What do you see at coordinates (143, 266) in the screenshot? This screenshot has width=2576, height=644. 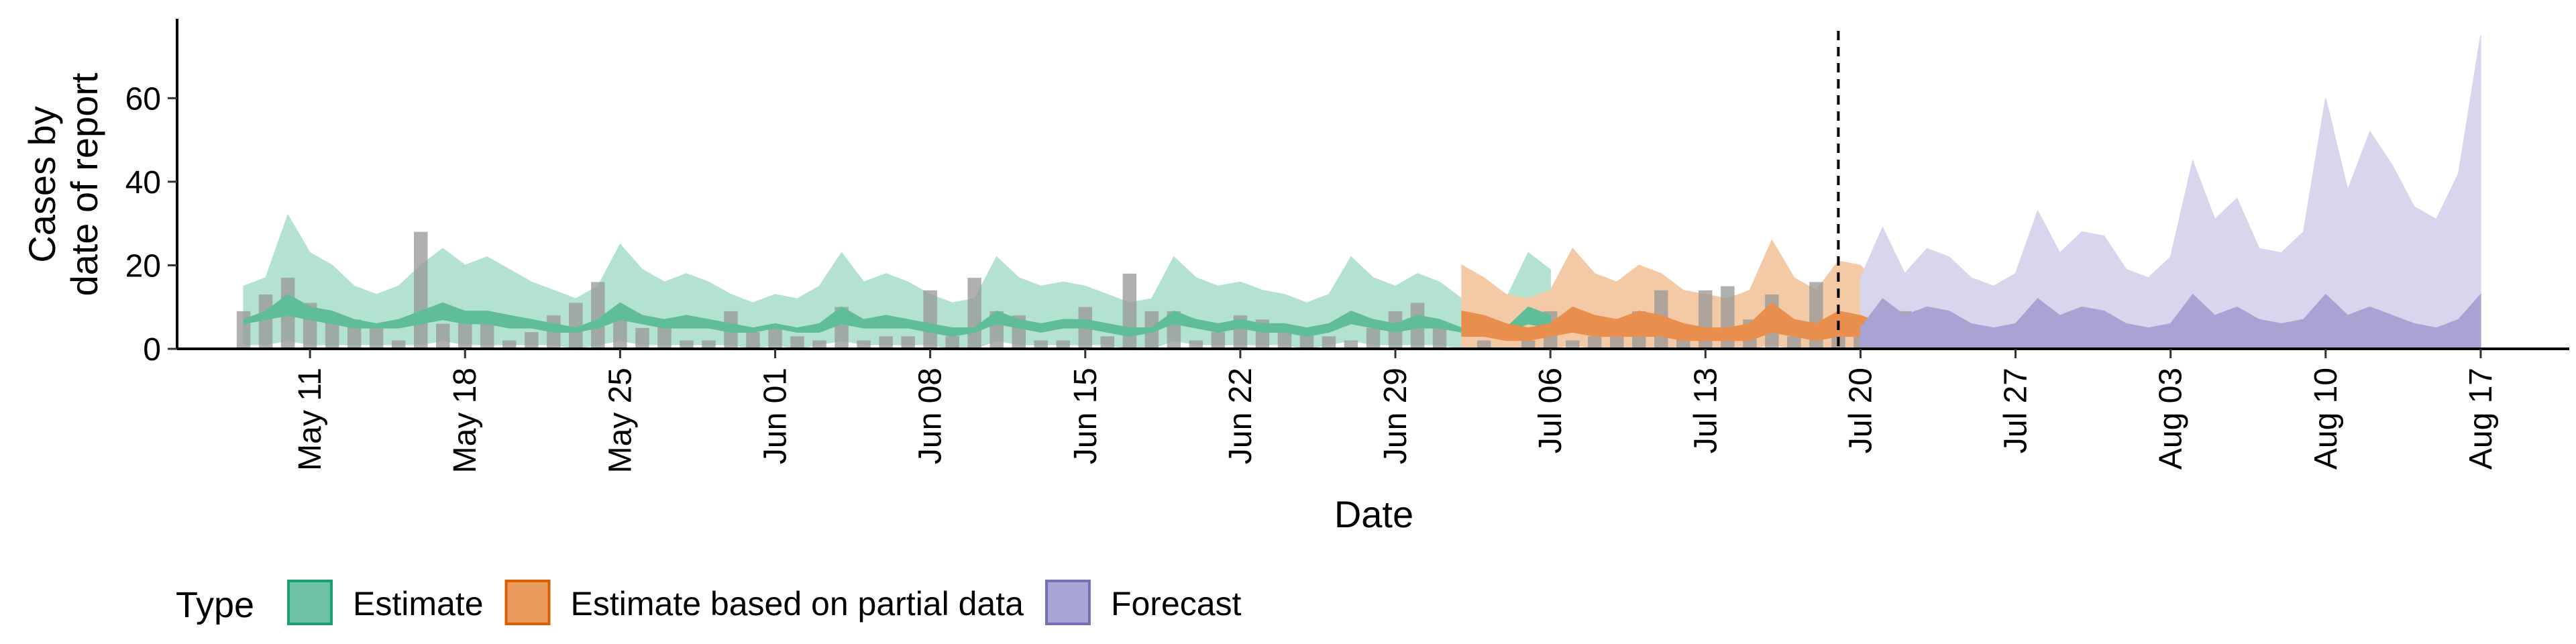 I see `y-tick-label: 20` at bounding box center [143, 266].